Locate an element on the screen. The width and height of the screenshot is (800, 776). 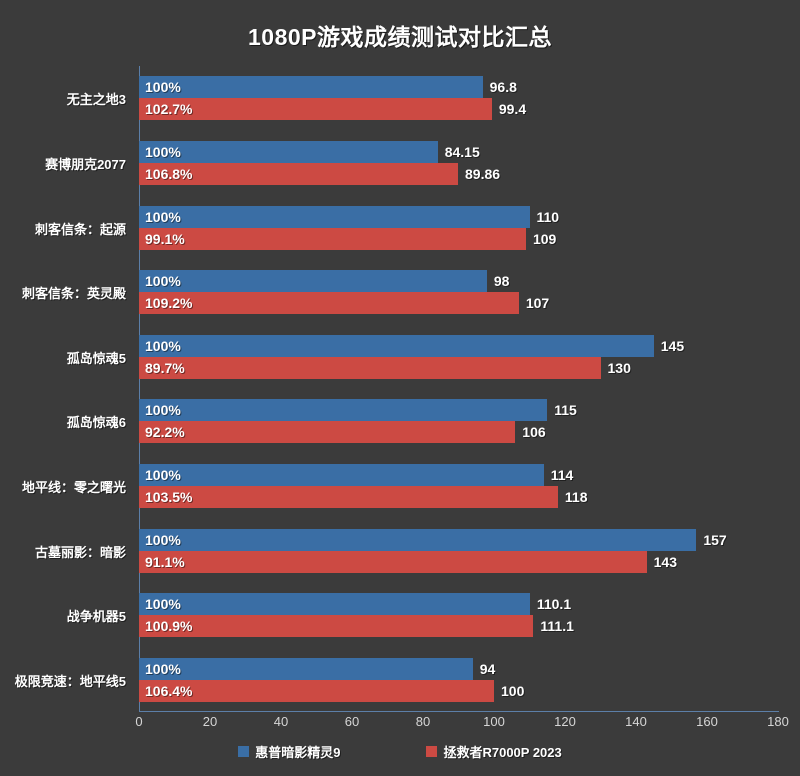
bar-series-2: 103.5% is located at coordinates (348, 496).